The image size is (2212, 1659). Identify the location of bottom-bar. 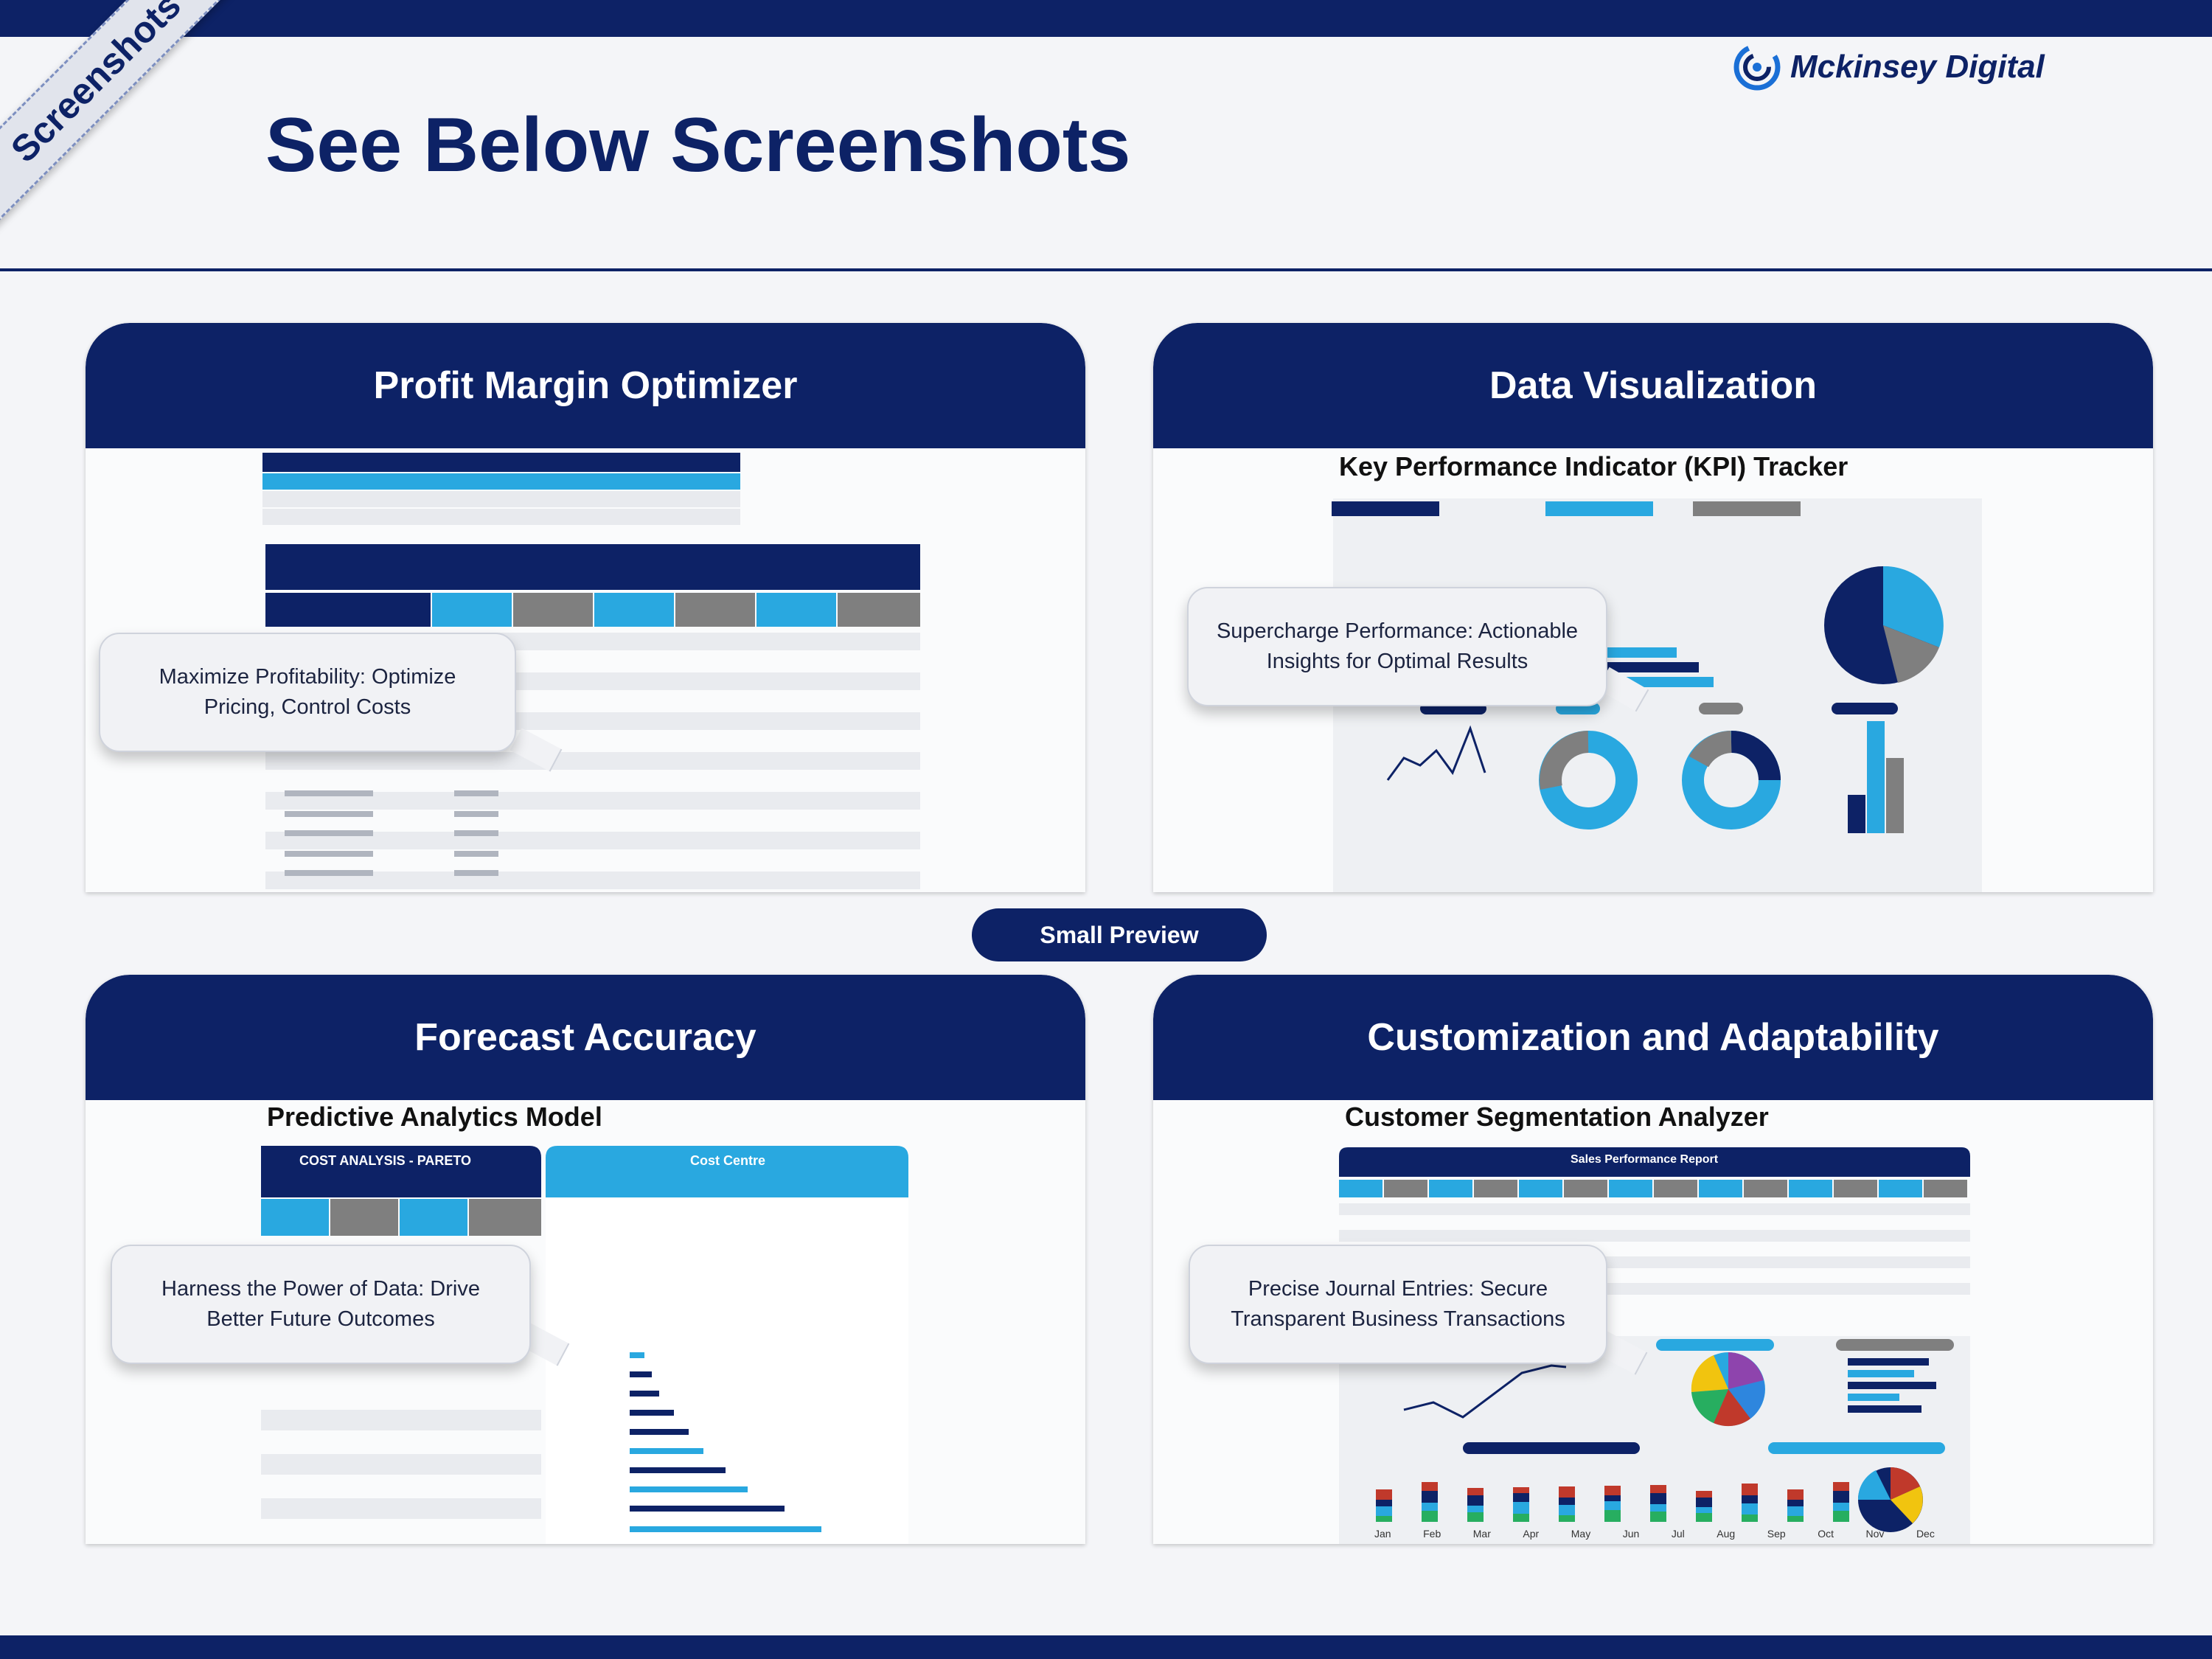
(1106, 1647).